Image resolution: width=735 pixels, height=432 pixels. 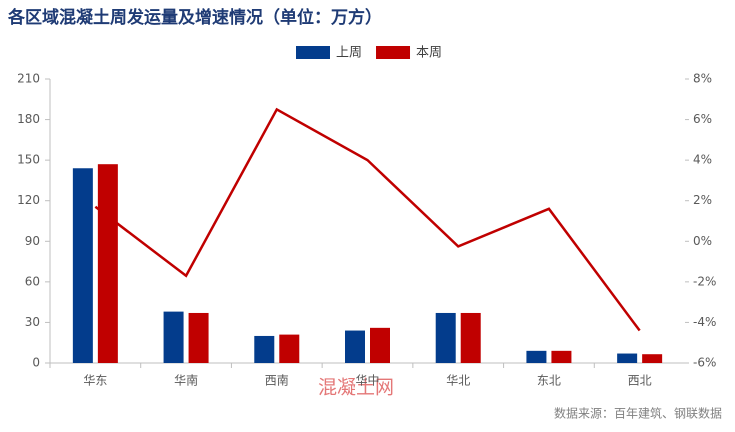 What do you see at coordinates (28, 119) in the screenshot?
I see `y-tick-label: 180` at bounding box center [28, 119].